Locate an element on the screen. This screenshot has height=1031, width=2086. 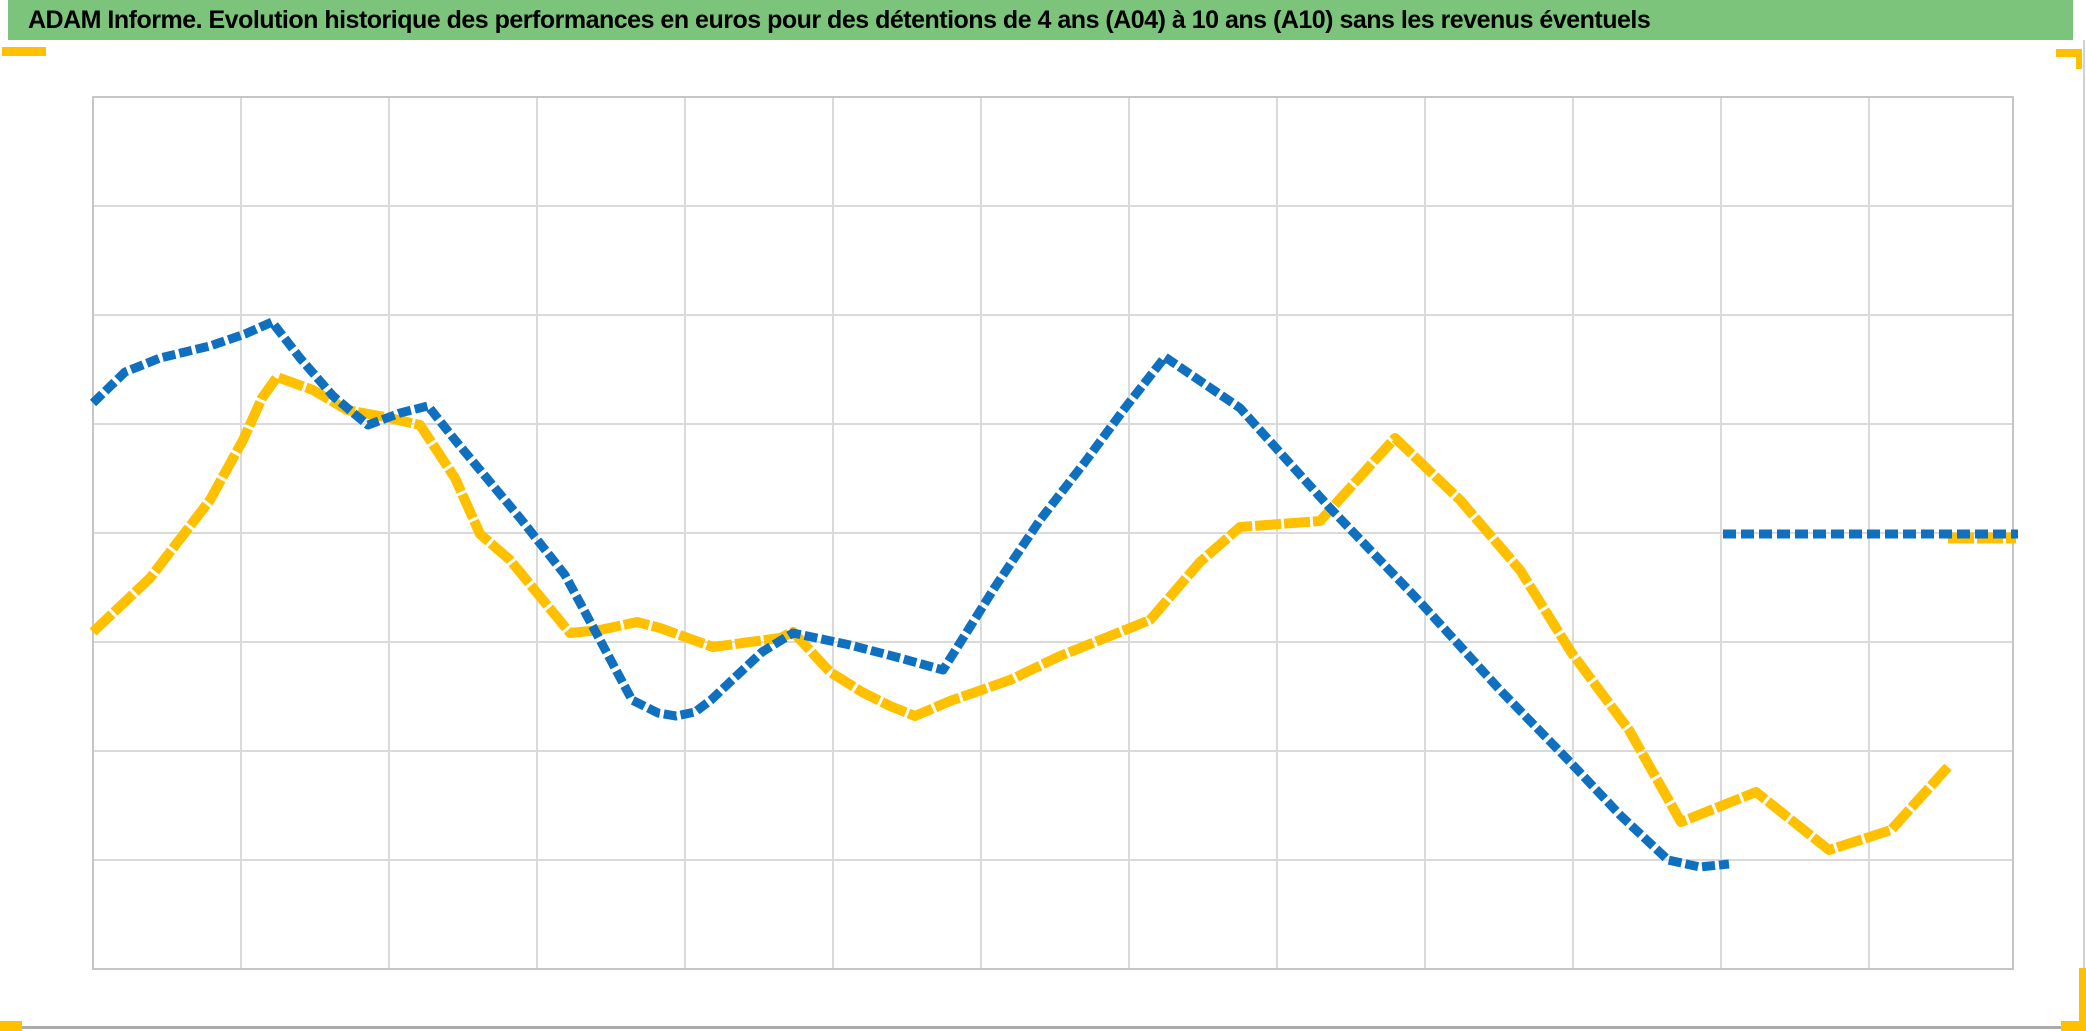
corner-accent-bottom-right-vertical is located at coordinates (2082, 999).